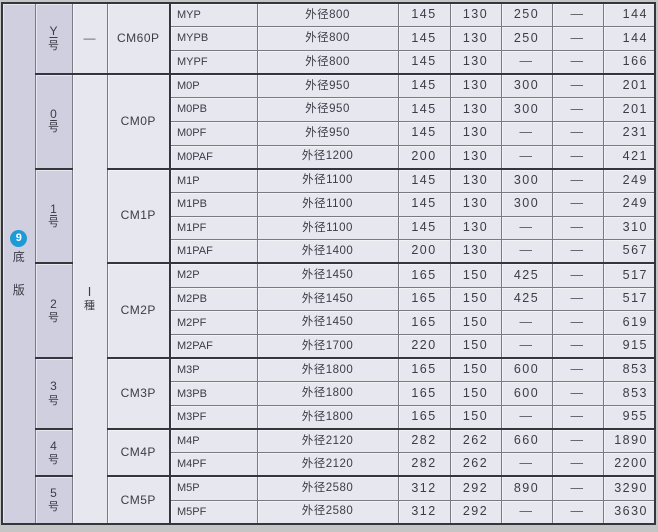 Image resolution: width=658 pixels, height=532 pixels. Describe the element at coordinates (329, 417) in the screenshot. I see `table-row: M3PF 外径1800 165 150 — — 955` at that location.